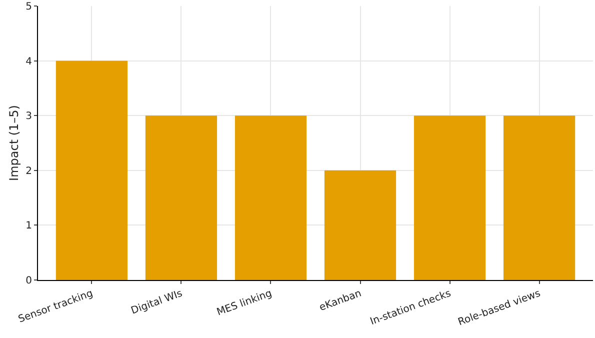  What do you see at coordinates (29, 116) in the screenshot?
I see `y-tick-label: 3` at bounding box center [29, 116].